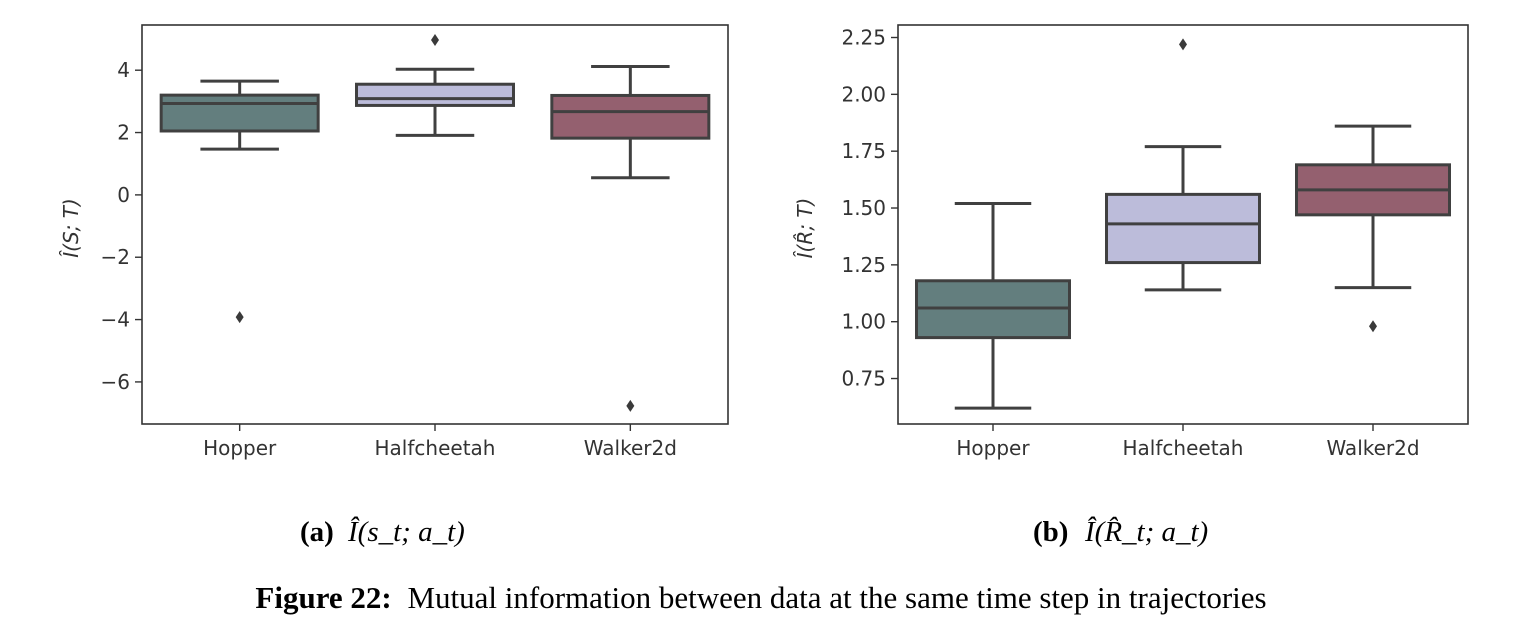  Describe the element at coordinates (863, 379) in the screenshot. I see `y-tick-label: 0.75` at that location.